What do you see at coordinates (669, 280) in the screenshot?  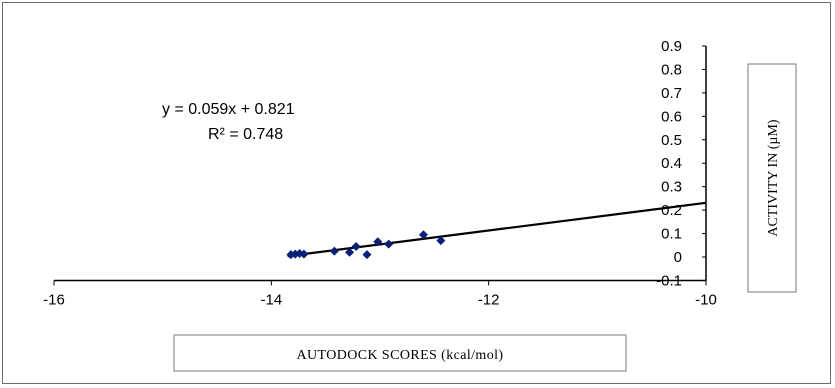 I see `y-tick-label: -0.1` at bounding box center [669, 280].